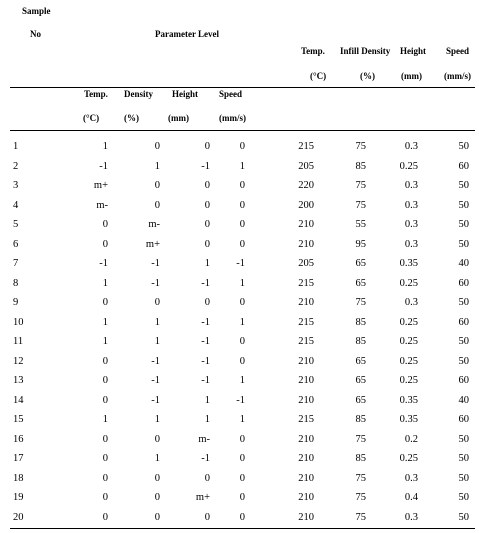 The height and width of the screenshot is (533, 479). Describe the element at coordinates (239, 385) in the screenshot. I see `table-row: 13 0 -1 -1 1 210 65 0.25 60` at that location.